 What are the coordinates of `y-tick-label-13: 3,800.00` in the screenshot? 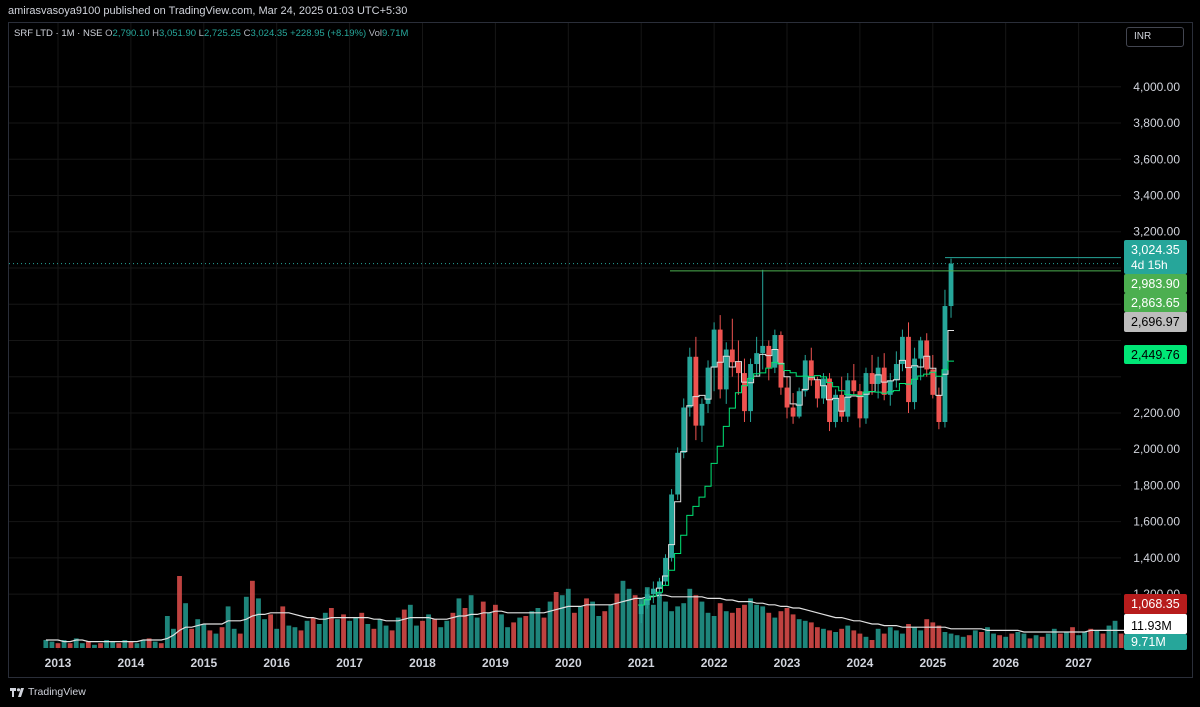 It's located at (1156, 123).